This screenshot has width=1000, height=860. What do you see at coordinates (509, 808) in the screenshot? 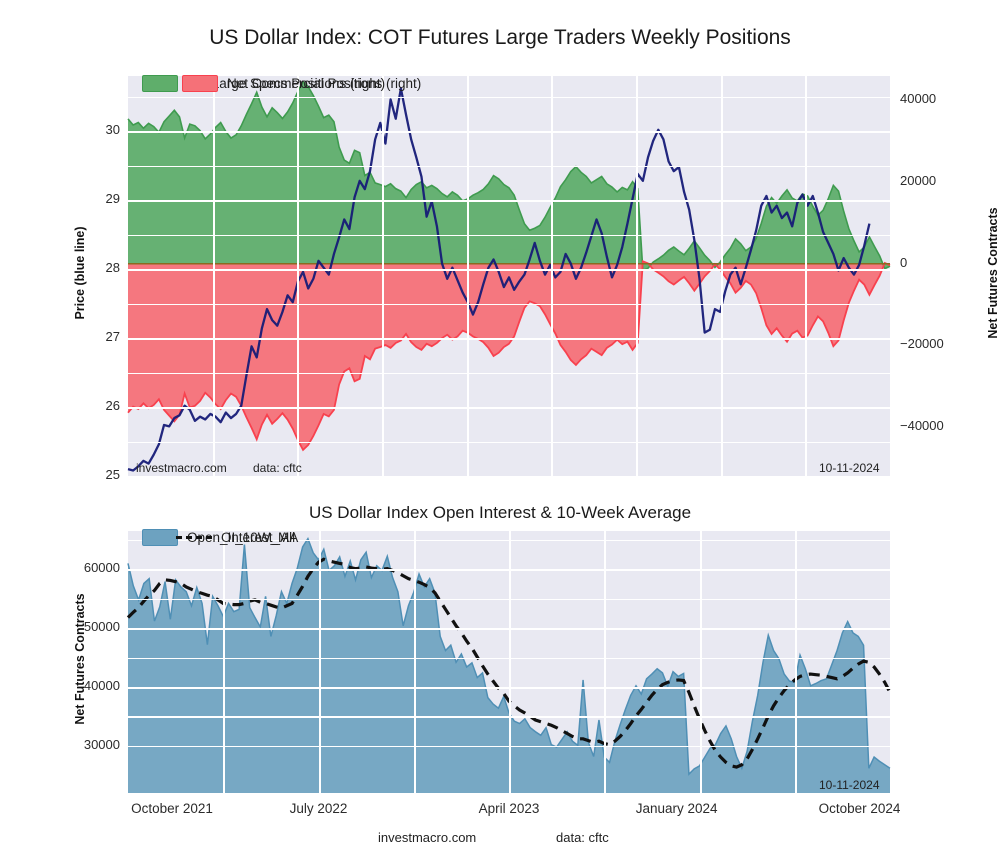
I see `chart2-x-tick: April 2023` at bounding box center [509, 808].